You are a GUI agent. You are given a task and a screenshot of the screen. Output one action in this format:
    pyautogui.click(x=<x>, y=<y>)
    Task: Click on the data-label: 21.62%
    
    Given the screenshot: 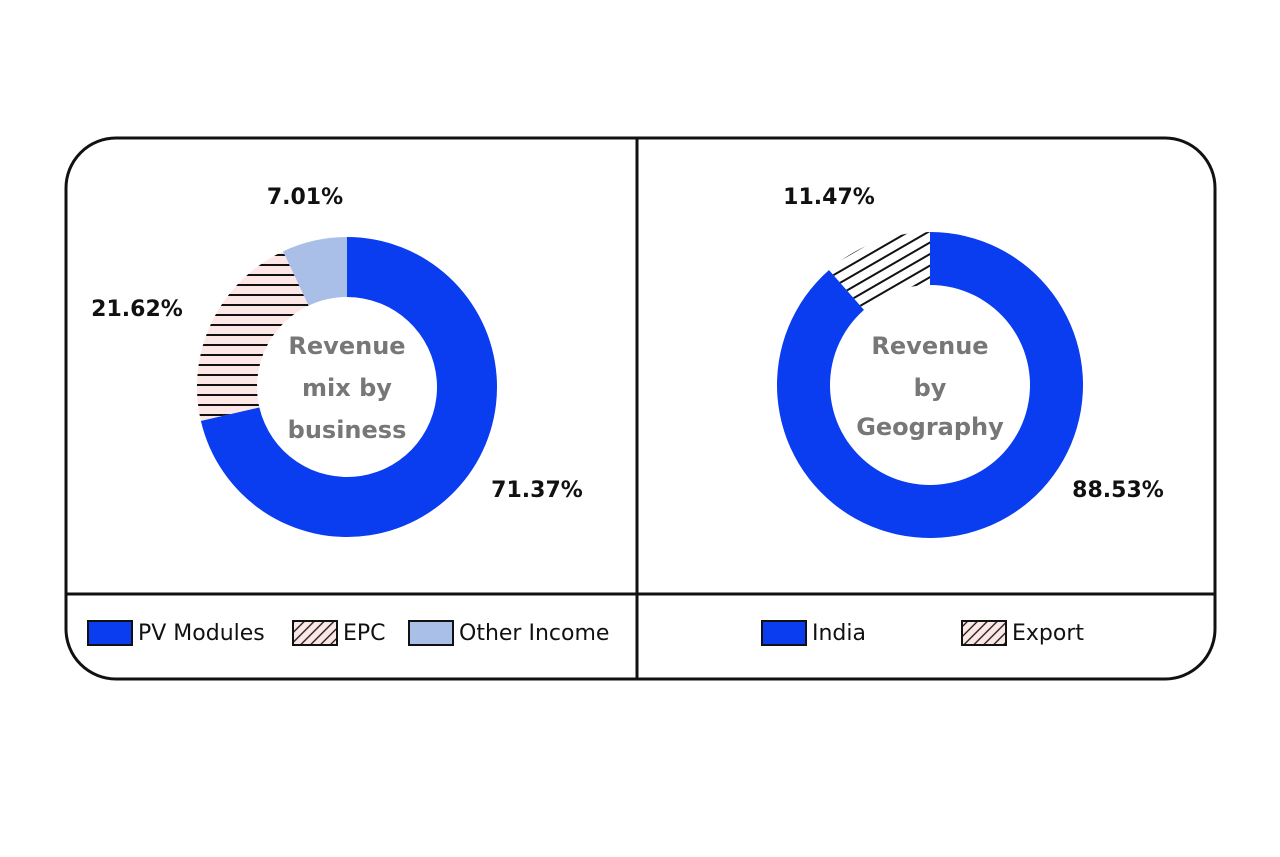 What is the action you would take?
    pyautogui.click(x=137, y=309)
    